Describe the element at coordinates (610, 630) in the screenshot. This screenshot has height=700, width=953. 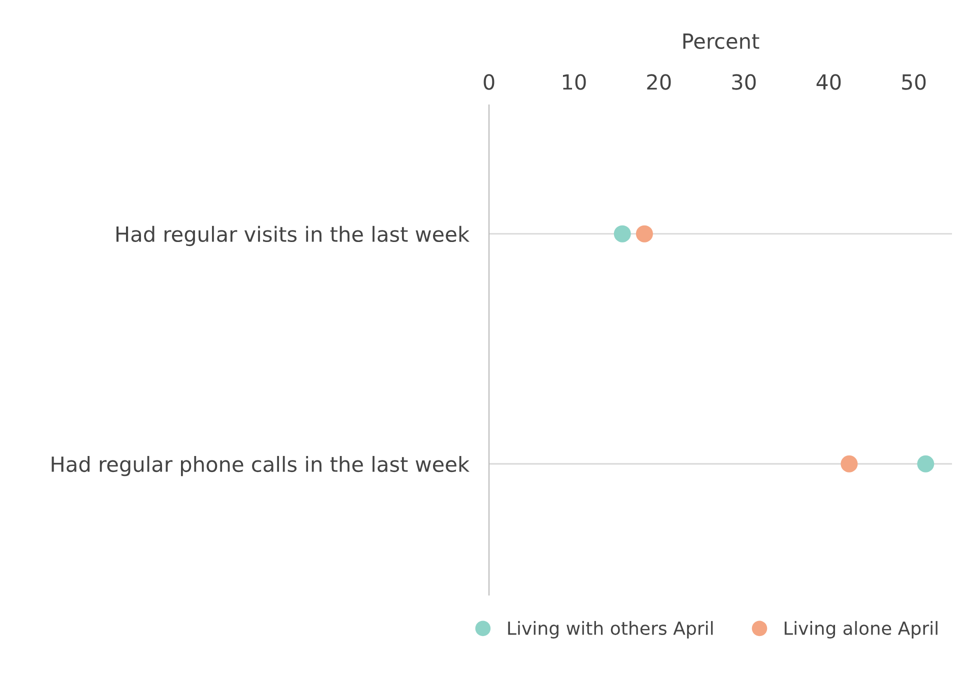
I see `legend-label: Living with others April` at that location.